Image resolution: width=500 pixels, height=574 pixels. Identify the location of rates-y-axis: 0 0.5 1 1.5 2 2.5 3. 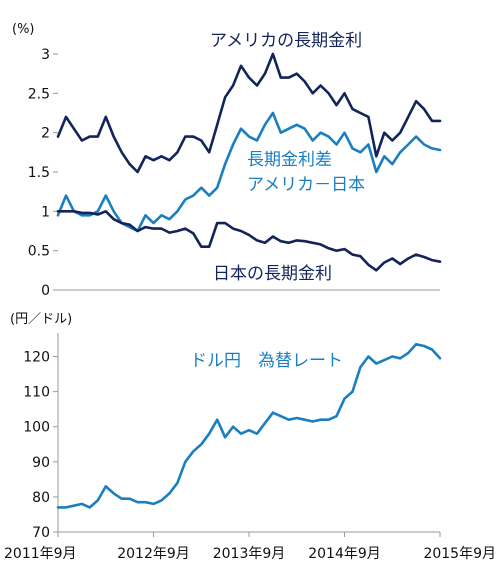
(43, 173).